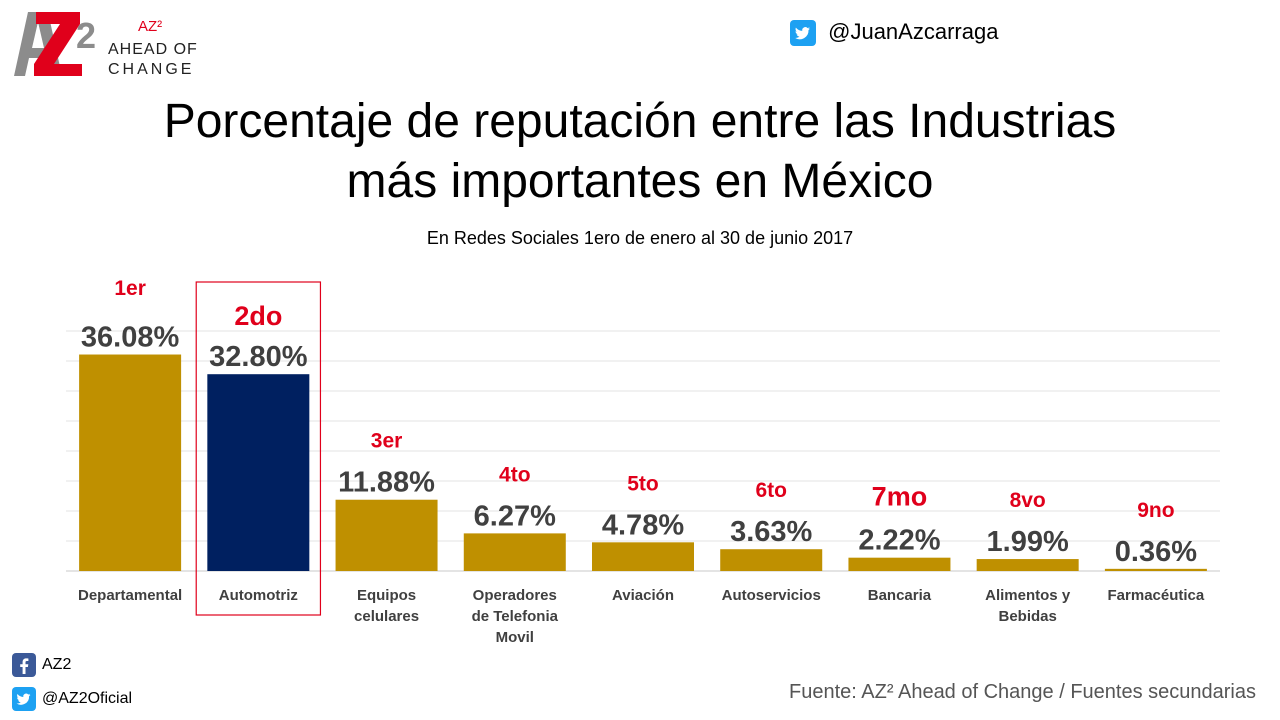  What do you see at coordinates (900, 497) in the screenshot?
I see `rank-label: 7mo` at bounding box center [900, 497].